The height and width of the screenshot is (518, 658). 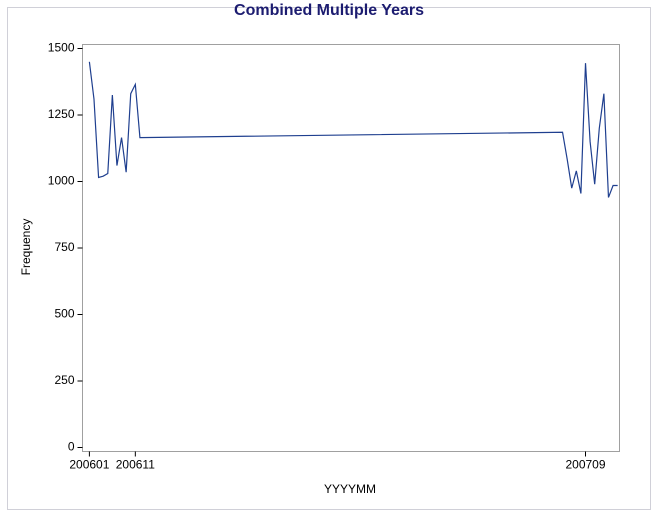 I want to click on x-axis-label: YYYYMM, so click(x=350, y=489).